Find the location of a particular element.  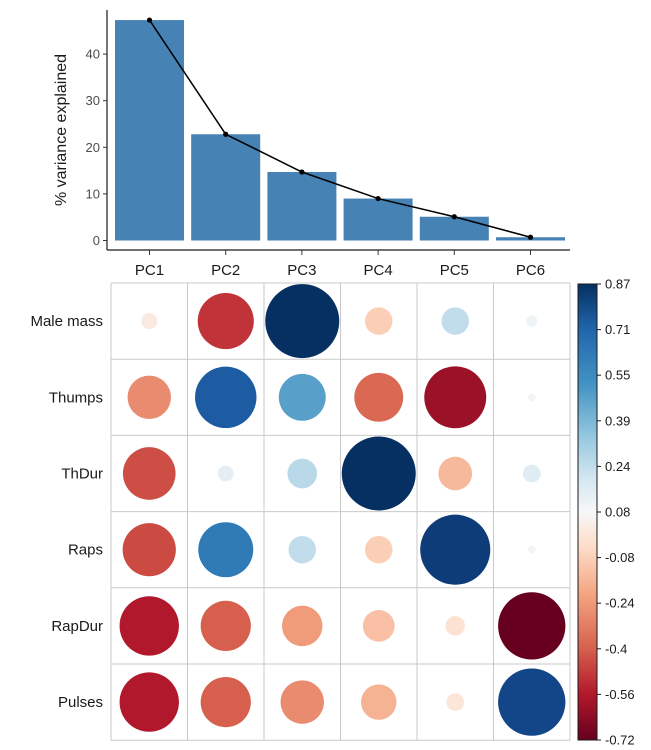

colorbar-tick-label: -0.24 is located at coordinates (620, 603).